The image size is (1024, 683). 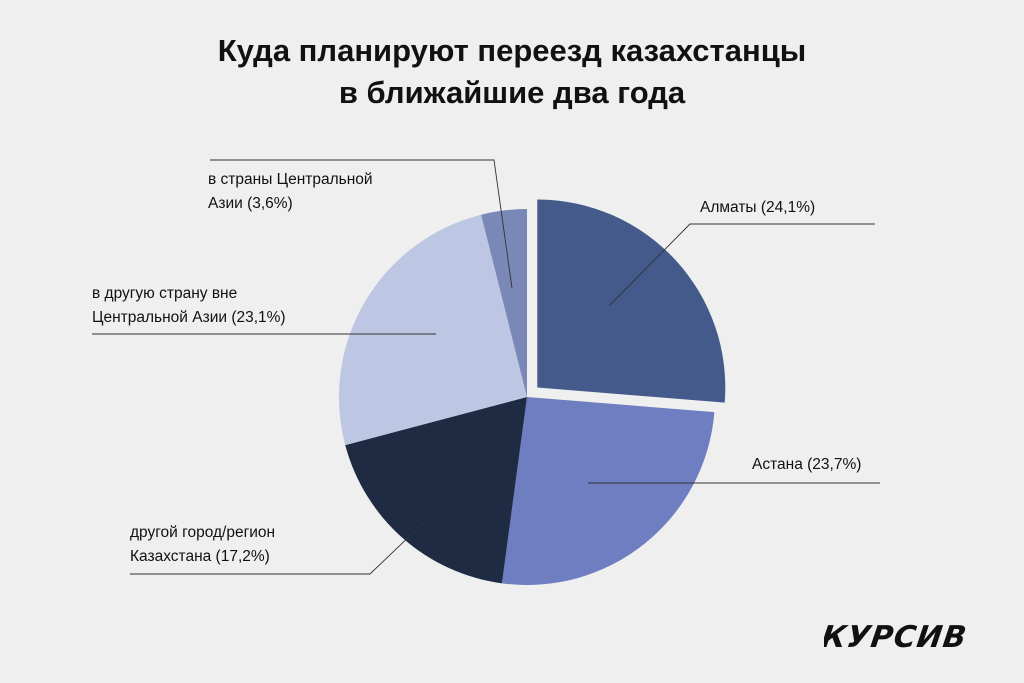 I want to click on label-central-asia-line-1: в страны Центральной, so click(x=290, y=179).